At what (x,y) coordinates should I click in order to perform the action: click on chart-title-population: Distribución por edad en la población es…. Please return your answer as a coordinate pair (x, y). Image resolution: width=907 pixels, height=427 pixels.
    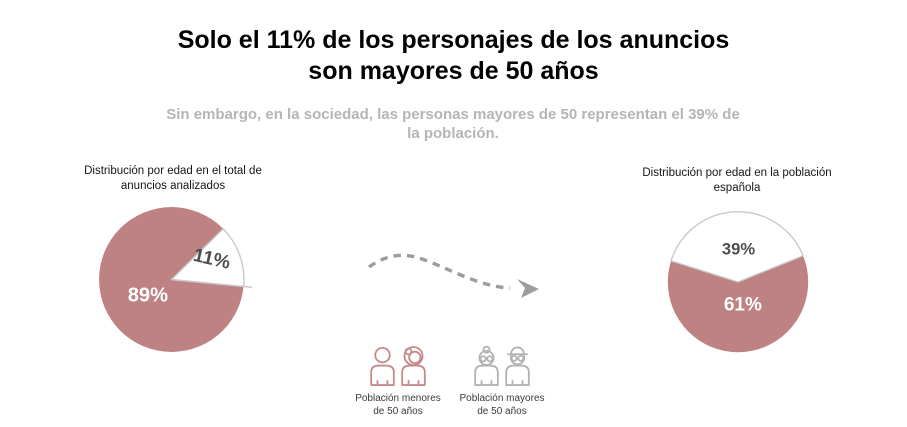
    Looking at the image, I should click on (737, 180).